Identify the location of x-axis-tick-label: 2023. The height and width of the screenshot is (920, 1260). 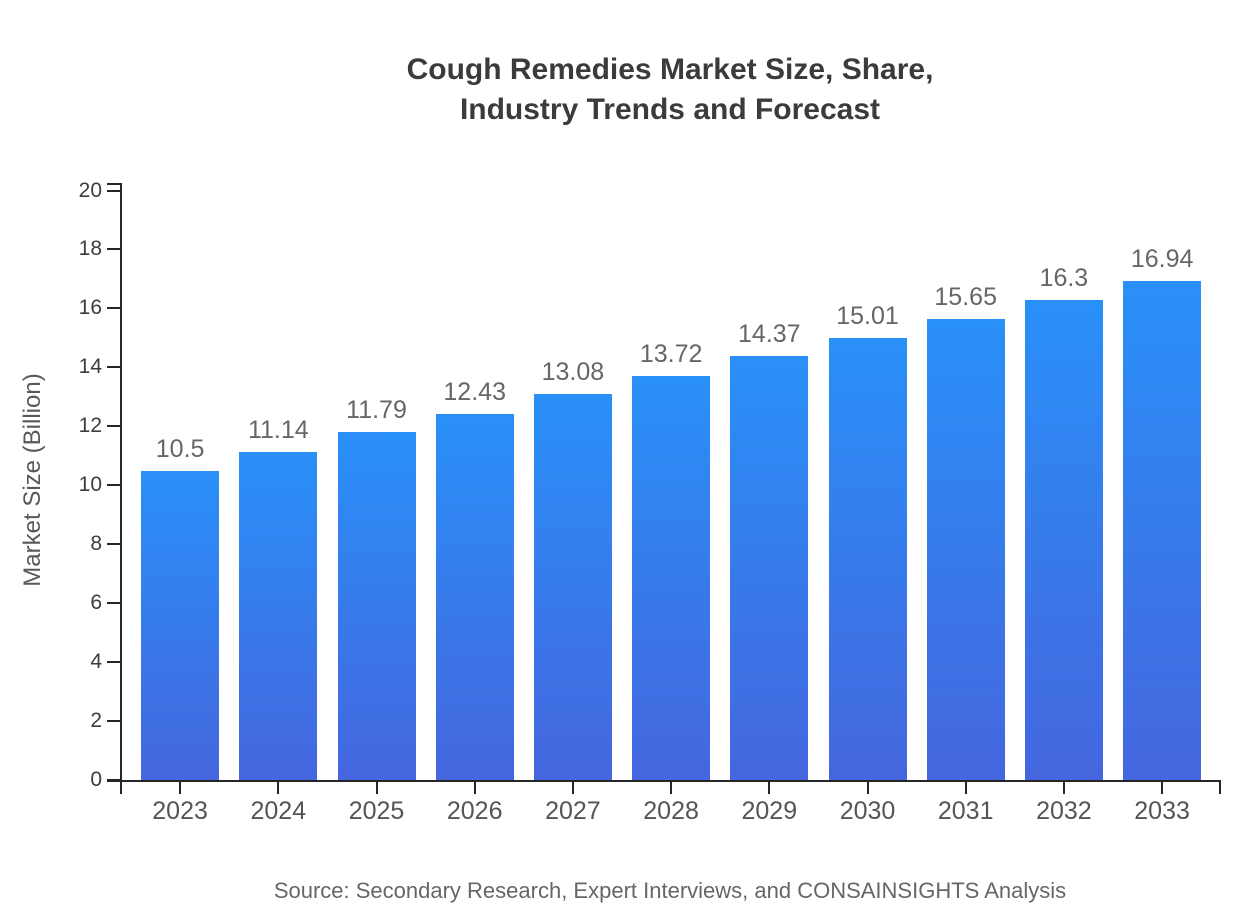
(180, 811).